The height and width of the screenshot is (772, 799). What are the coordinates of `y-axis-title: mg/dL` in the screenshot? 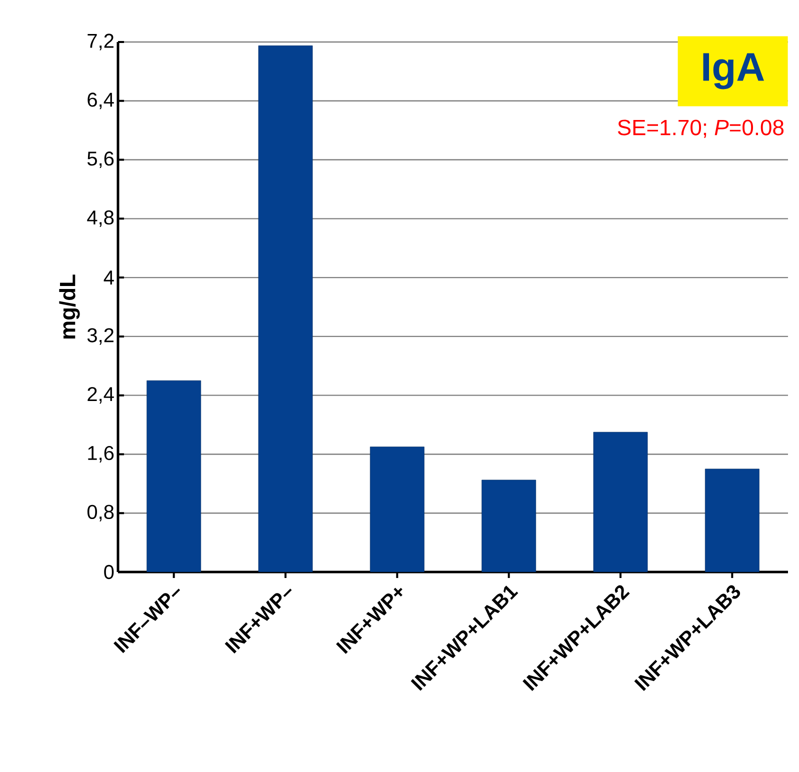 It's located at (69, 306).